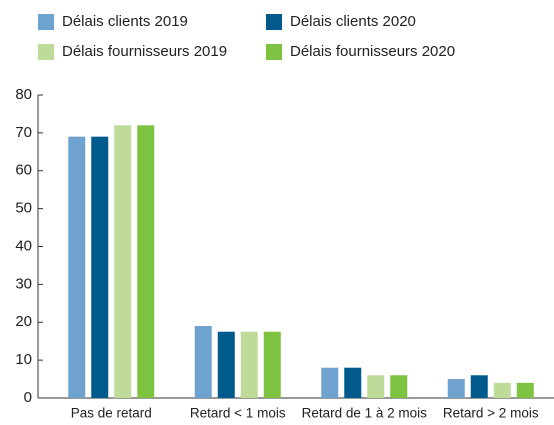 The width and height of the screenshot is (554, 425). What do you see at coordinates (23, 132) in the screenshot?
I see `y-tick-label: 70` at bounding box center [23, 132].